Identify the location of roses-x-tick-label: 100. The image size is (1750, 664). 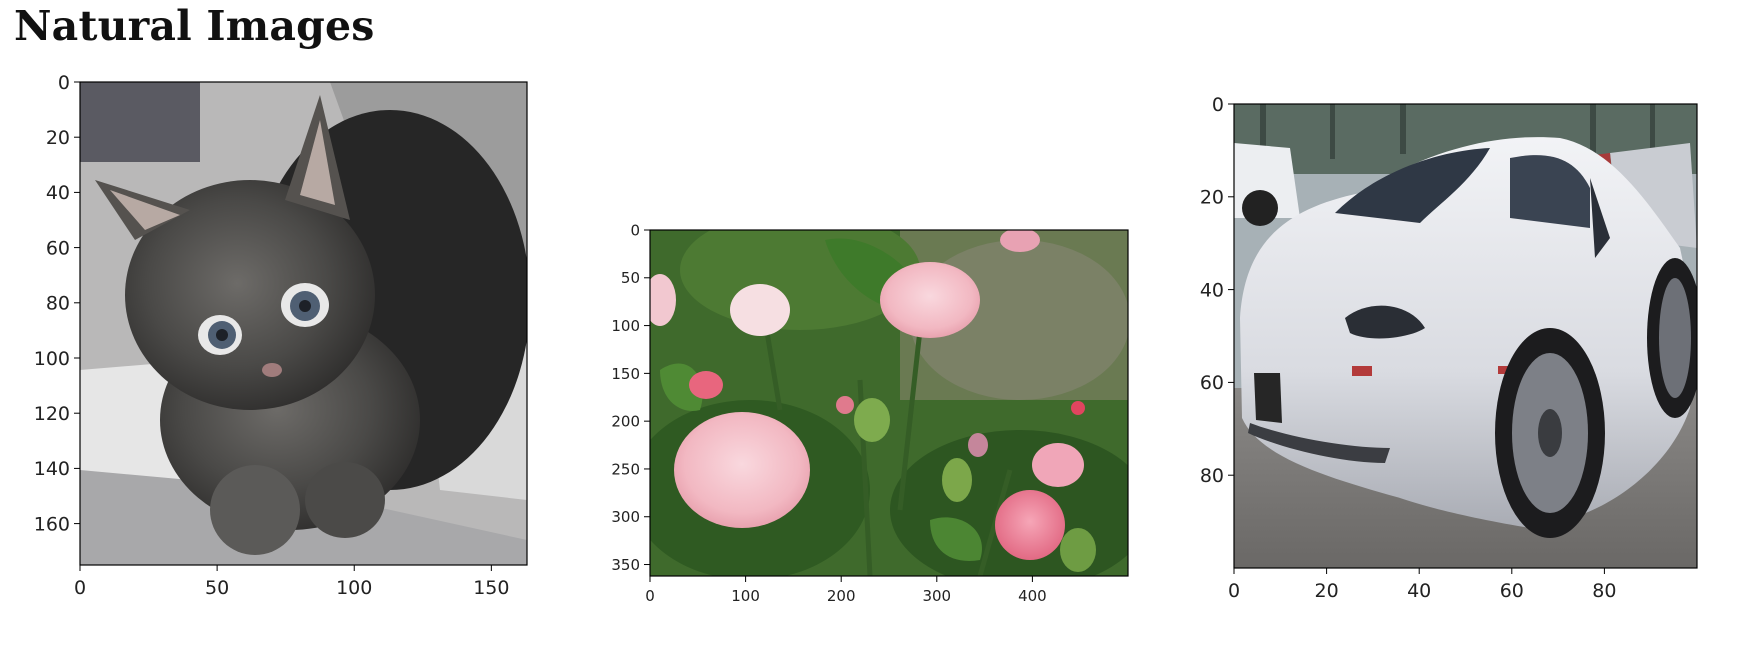
(745, 596).